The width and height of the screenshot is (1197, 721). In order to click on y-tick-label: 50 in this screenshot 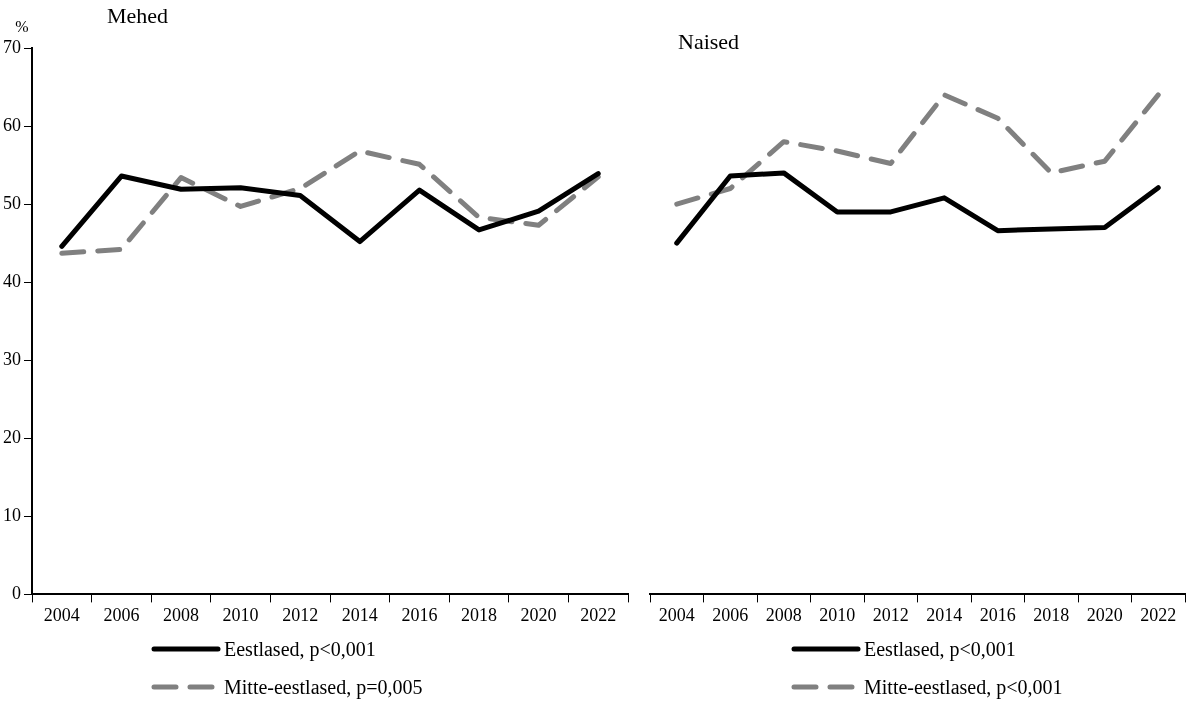, I will do `click(12, 202)`.